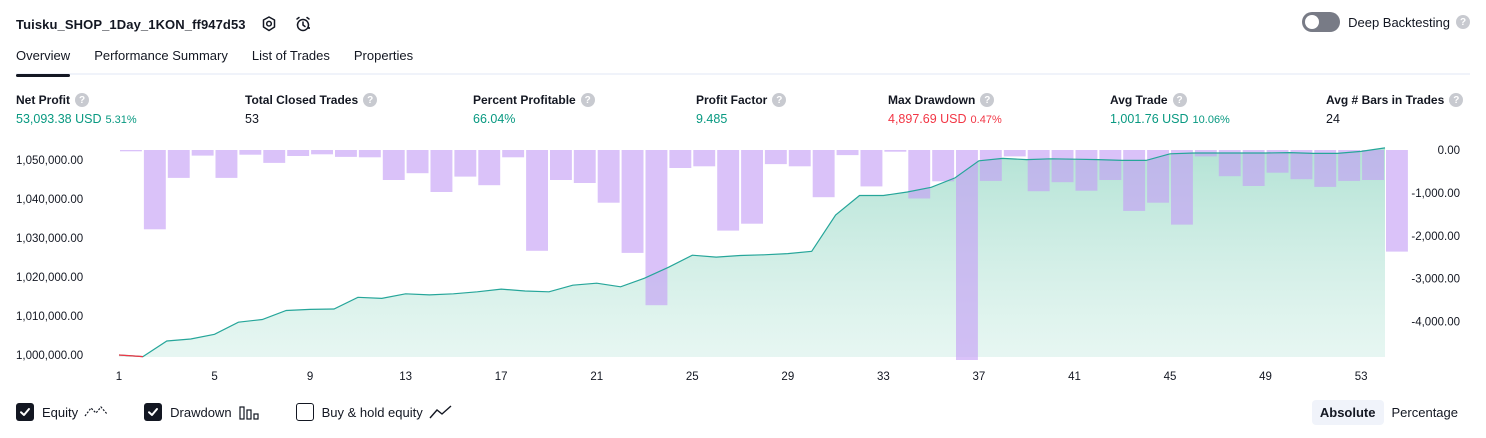 The image size is (1486, 438). What do you see at coordinates (49, 317) in the screenshot?
I see `y-left-tick-label: 1,010,000.00` at bounding box center [49, 317].